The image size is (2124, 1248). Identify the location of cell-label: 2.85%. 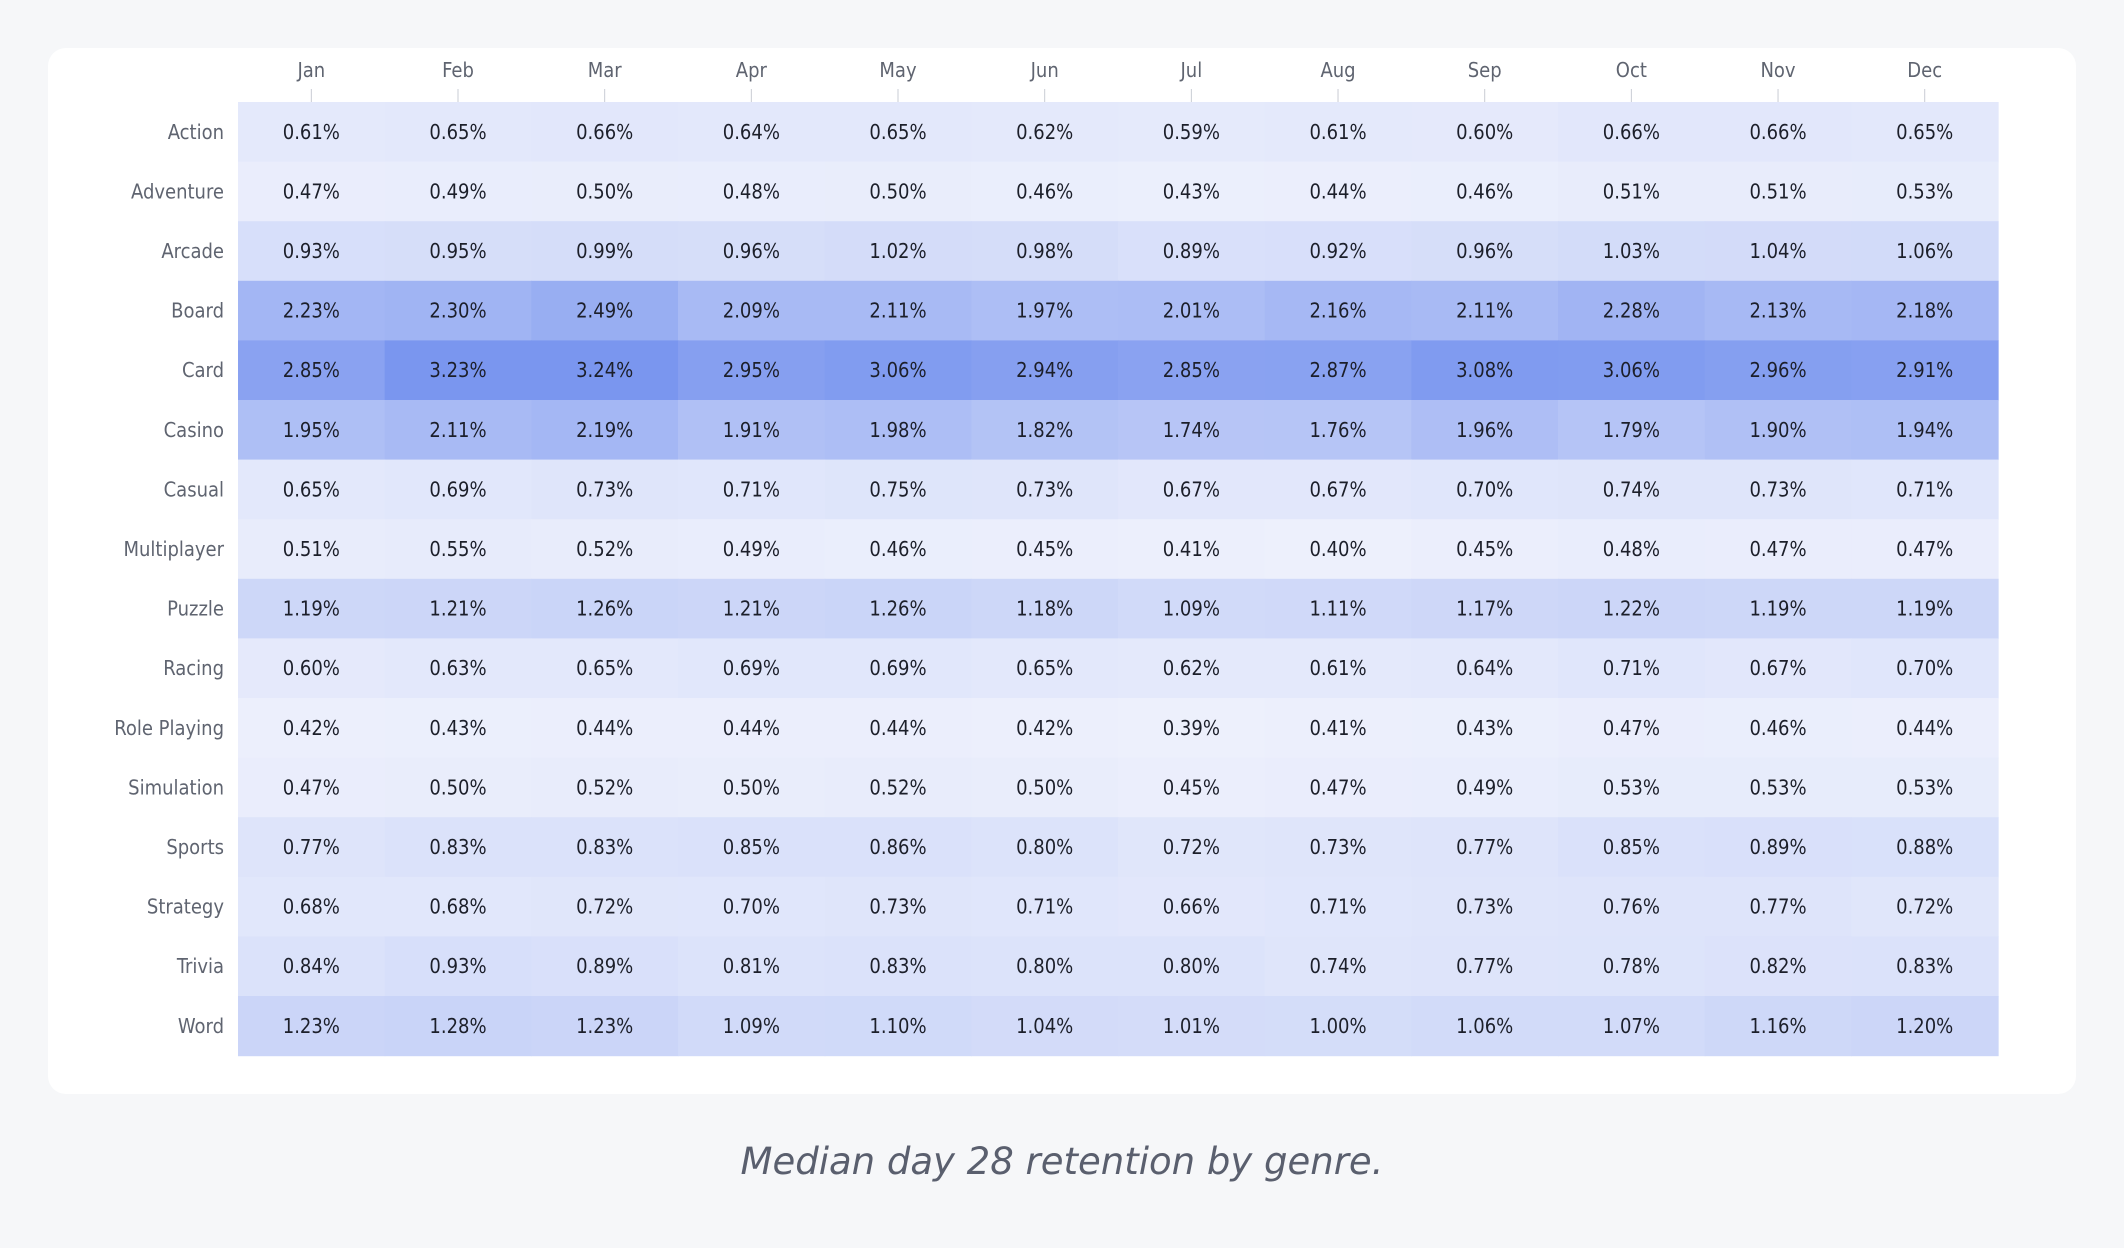
(311, 370).